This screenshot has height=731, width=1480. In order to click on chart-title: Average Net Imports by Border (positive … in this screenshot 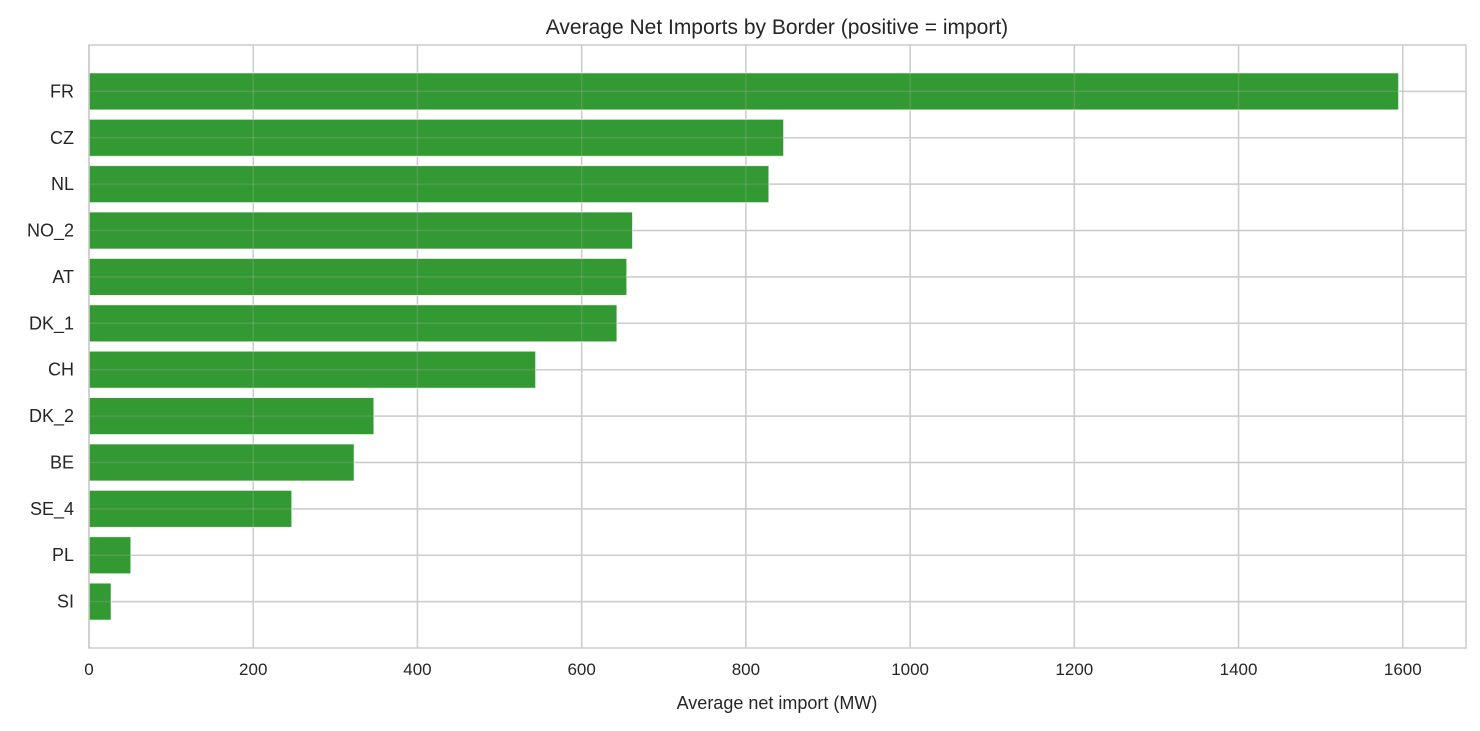, I will do `click(777, 27)`.